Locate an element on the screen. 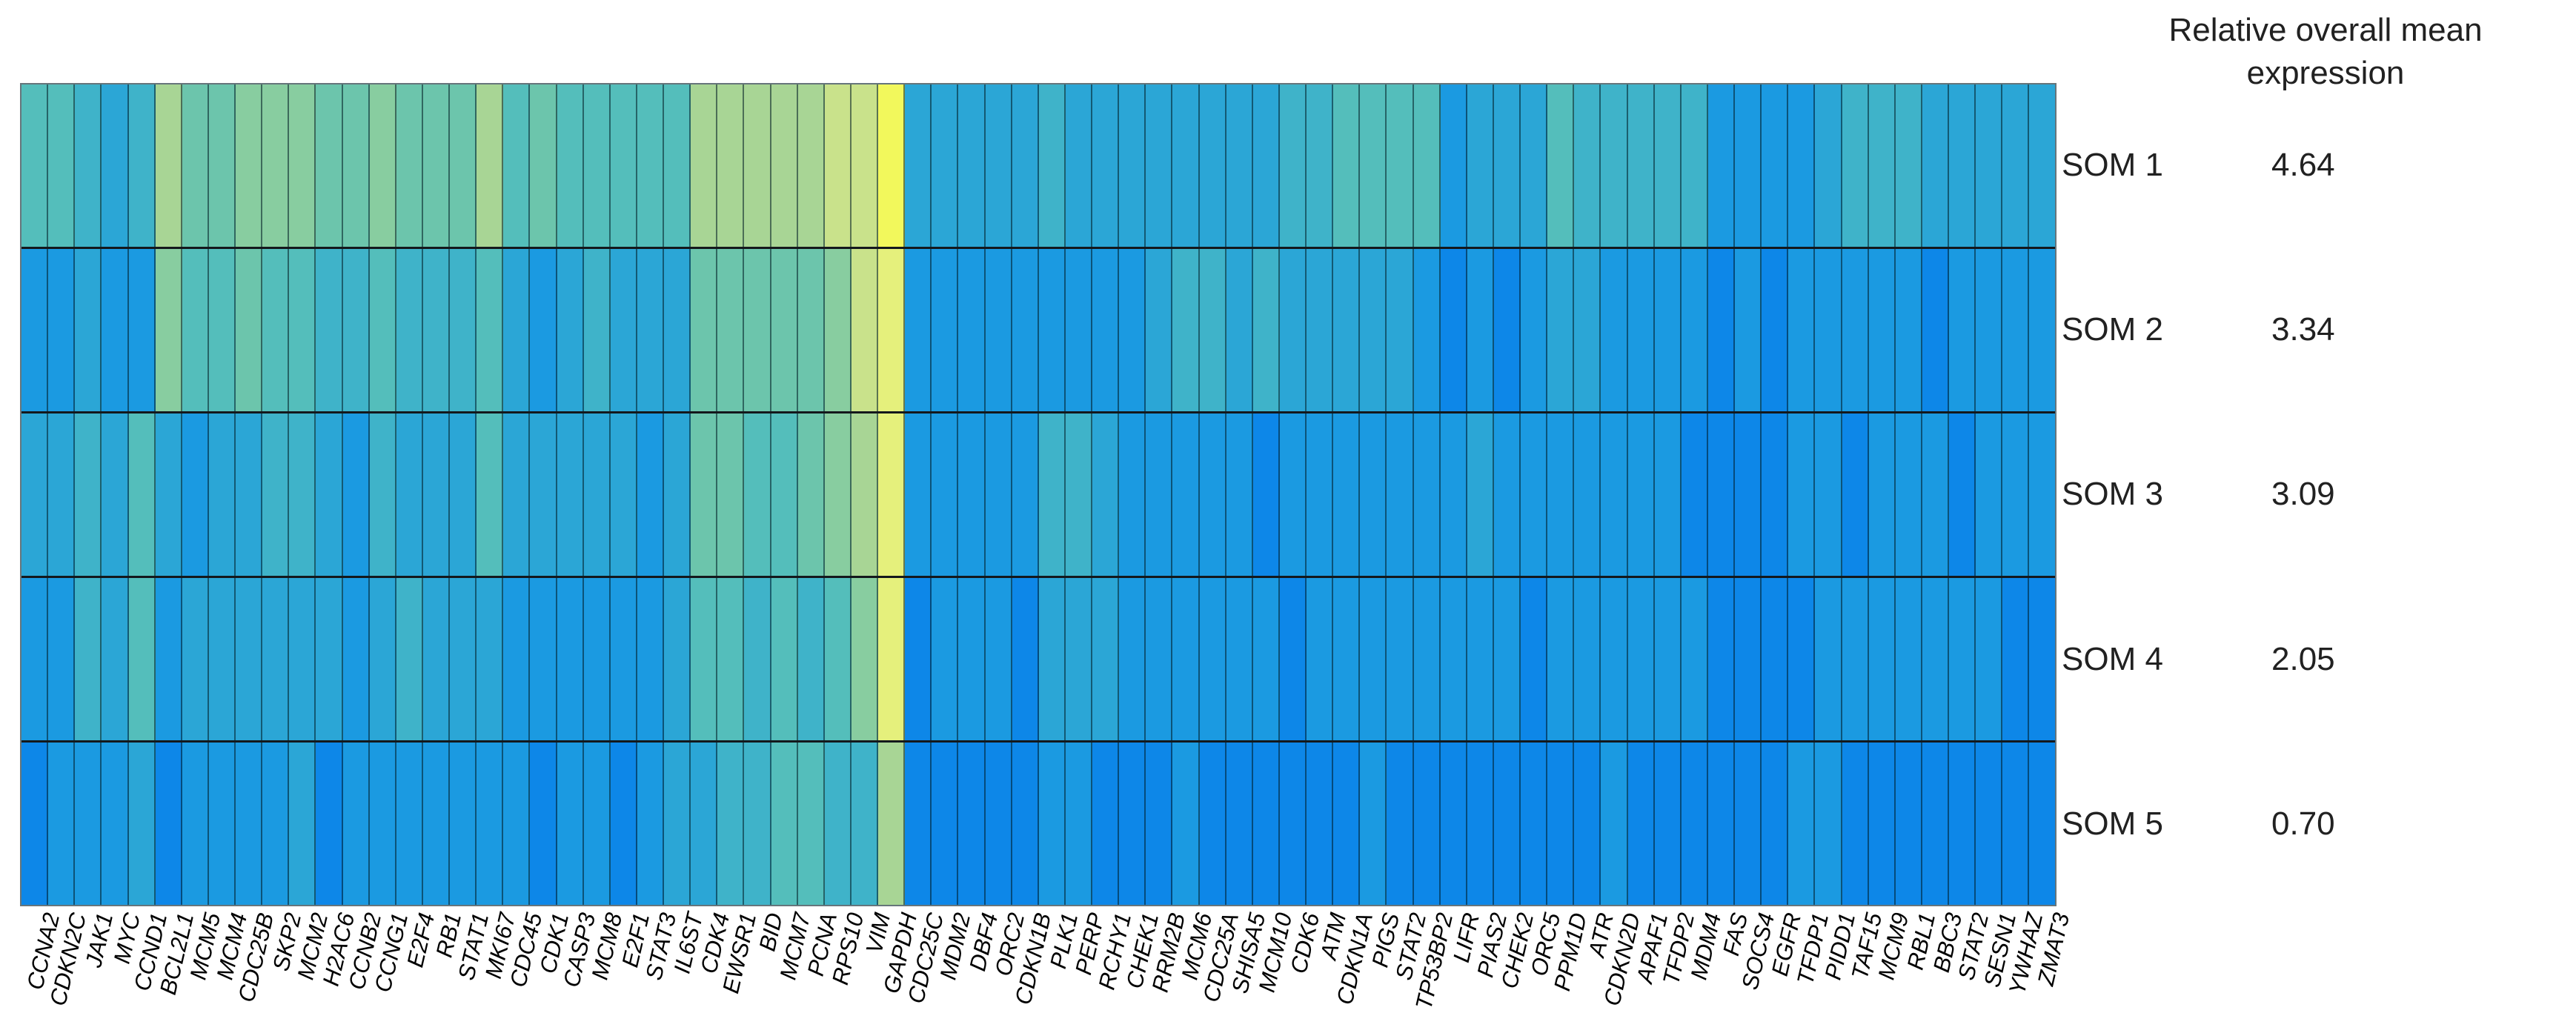 Image resolution: width=2576 pixels, height=1033 pixels. som-label: SOM 3 is located at coordinates (2112, 494).